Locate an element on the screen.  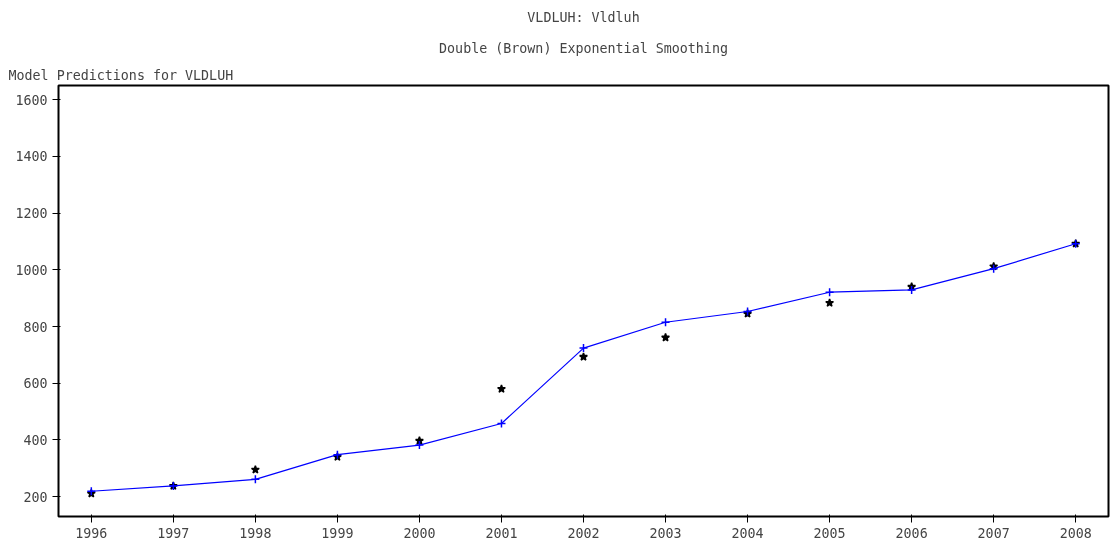
y-tick-label: 1000 is located at coordinates (31, 270).